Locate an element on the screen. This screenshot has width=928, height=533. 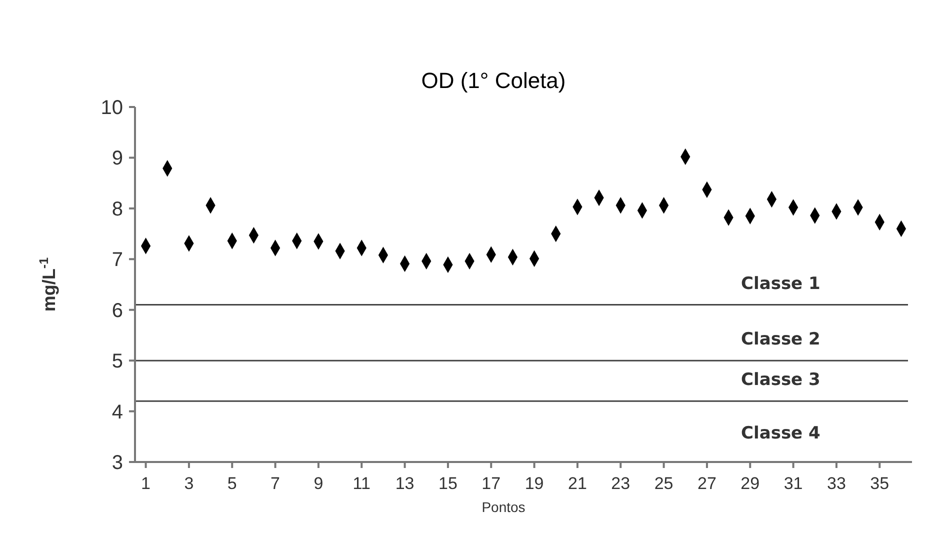
chart-title: OD (1° Coleta) is located at coordinates (493, 80).